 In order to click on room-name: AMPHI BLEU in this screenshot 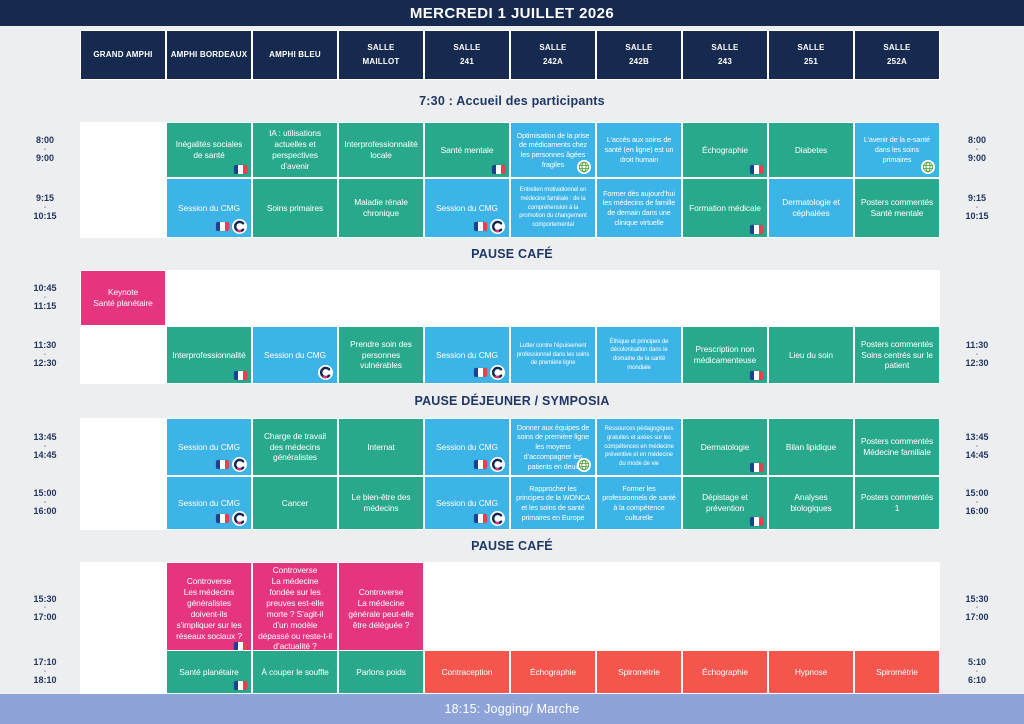, I will do `click(295, 55)`.